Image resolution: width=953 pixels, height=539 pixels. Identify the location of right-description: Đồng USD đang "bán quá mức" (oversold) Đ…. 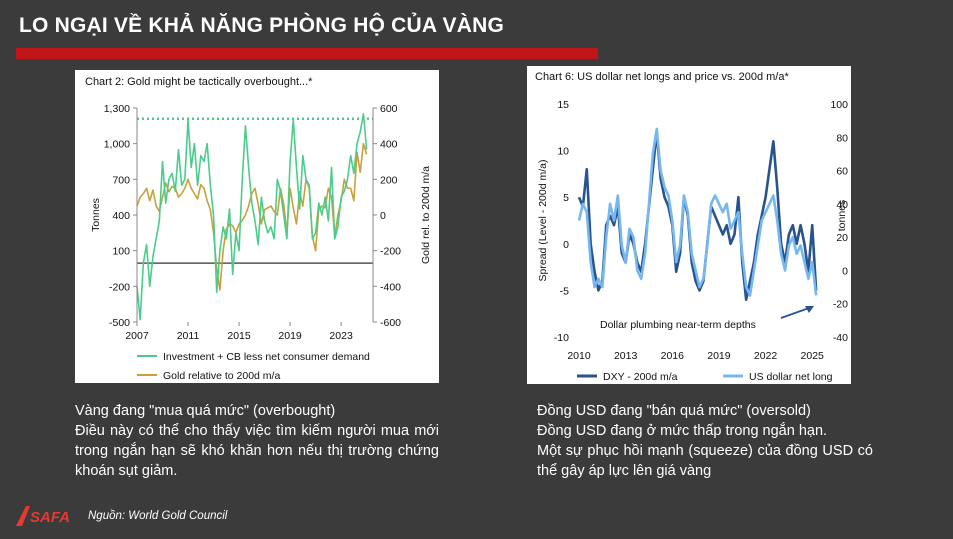
(705, 441).